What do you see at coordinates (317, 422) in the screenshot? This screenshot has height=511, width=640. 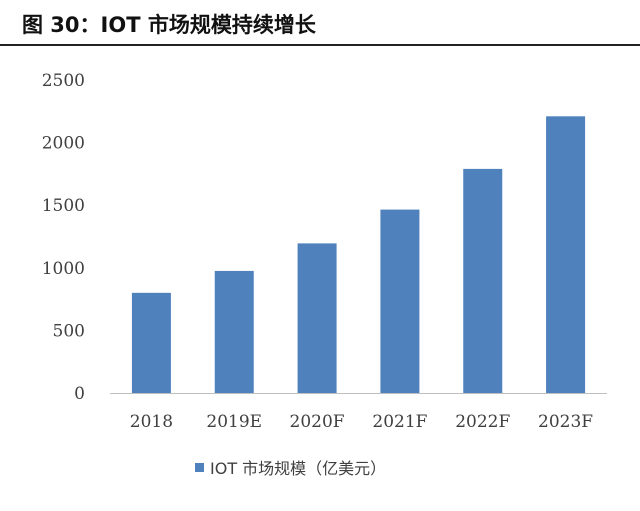 I see `x-tick-label: 2020F` at bounding box center [317, 422].